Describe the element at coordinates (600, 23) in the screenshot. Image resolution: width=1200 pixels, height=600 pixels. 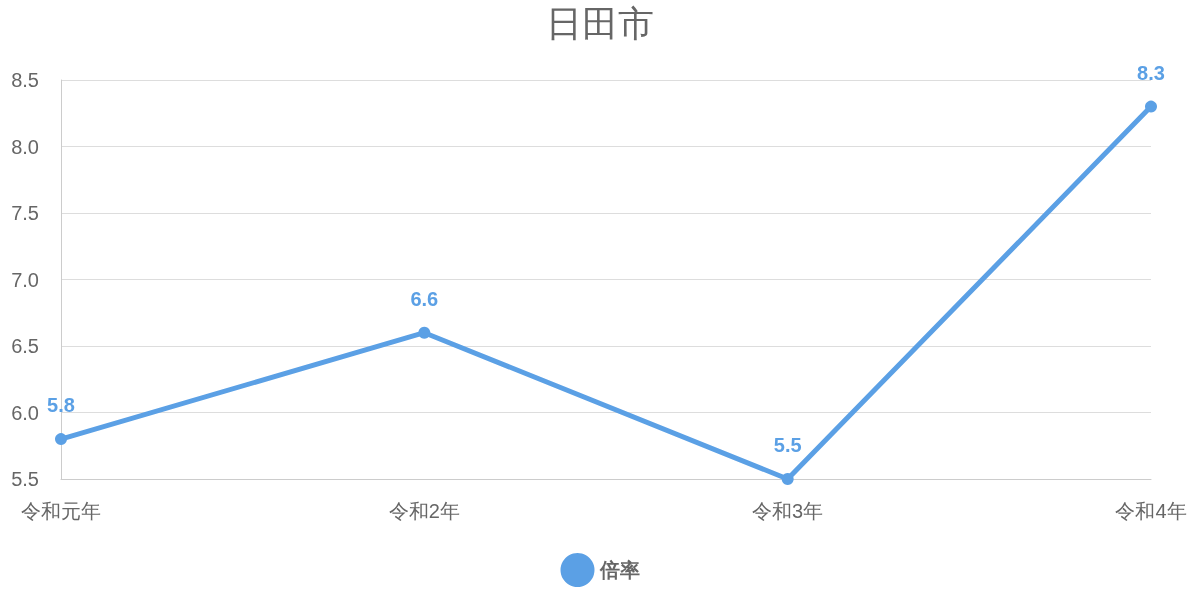
I see `chart-title: 日田市` at that location.